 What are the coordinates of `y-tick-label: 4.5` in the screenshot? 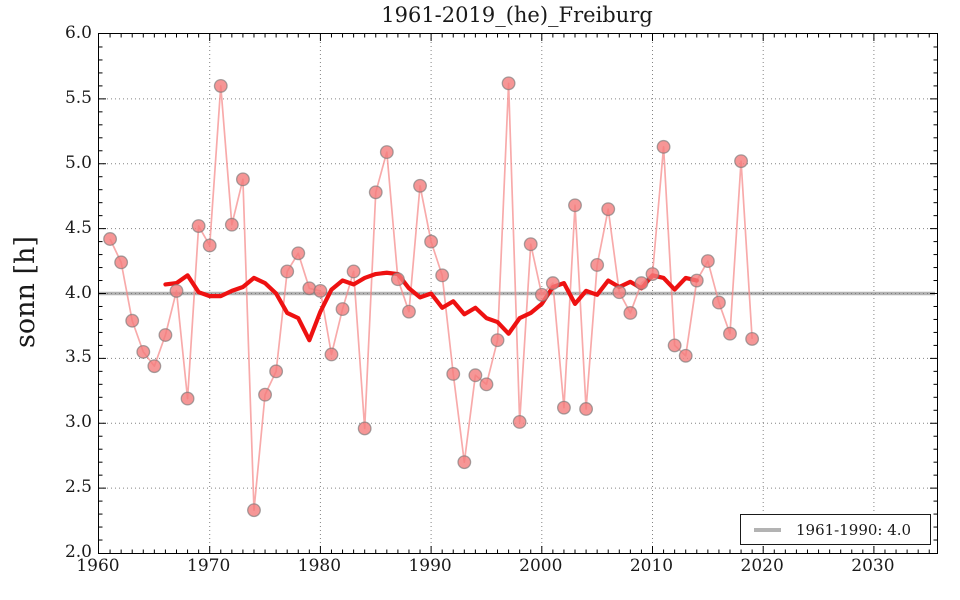 It's located at (78, 227).